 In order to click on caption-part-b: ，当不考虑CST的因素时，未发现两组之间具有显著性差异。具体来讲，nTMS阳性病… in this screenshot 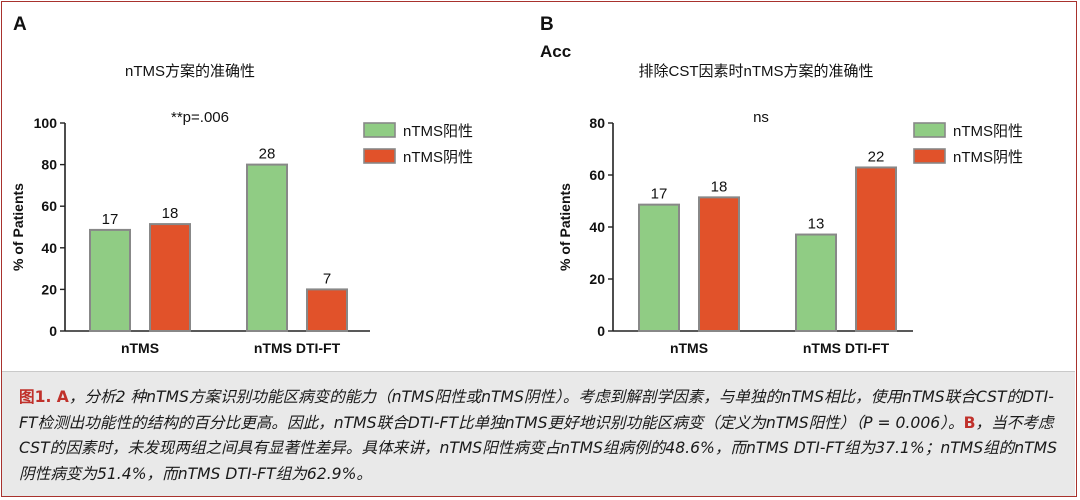, I will do `click(538, 448)`.